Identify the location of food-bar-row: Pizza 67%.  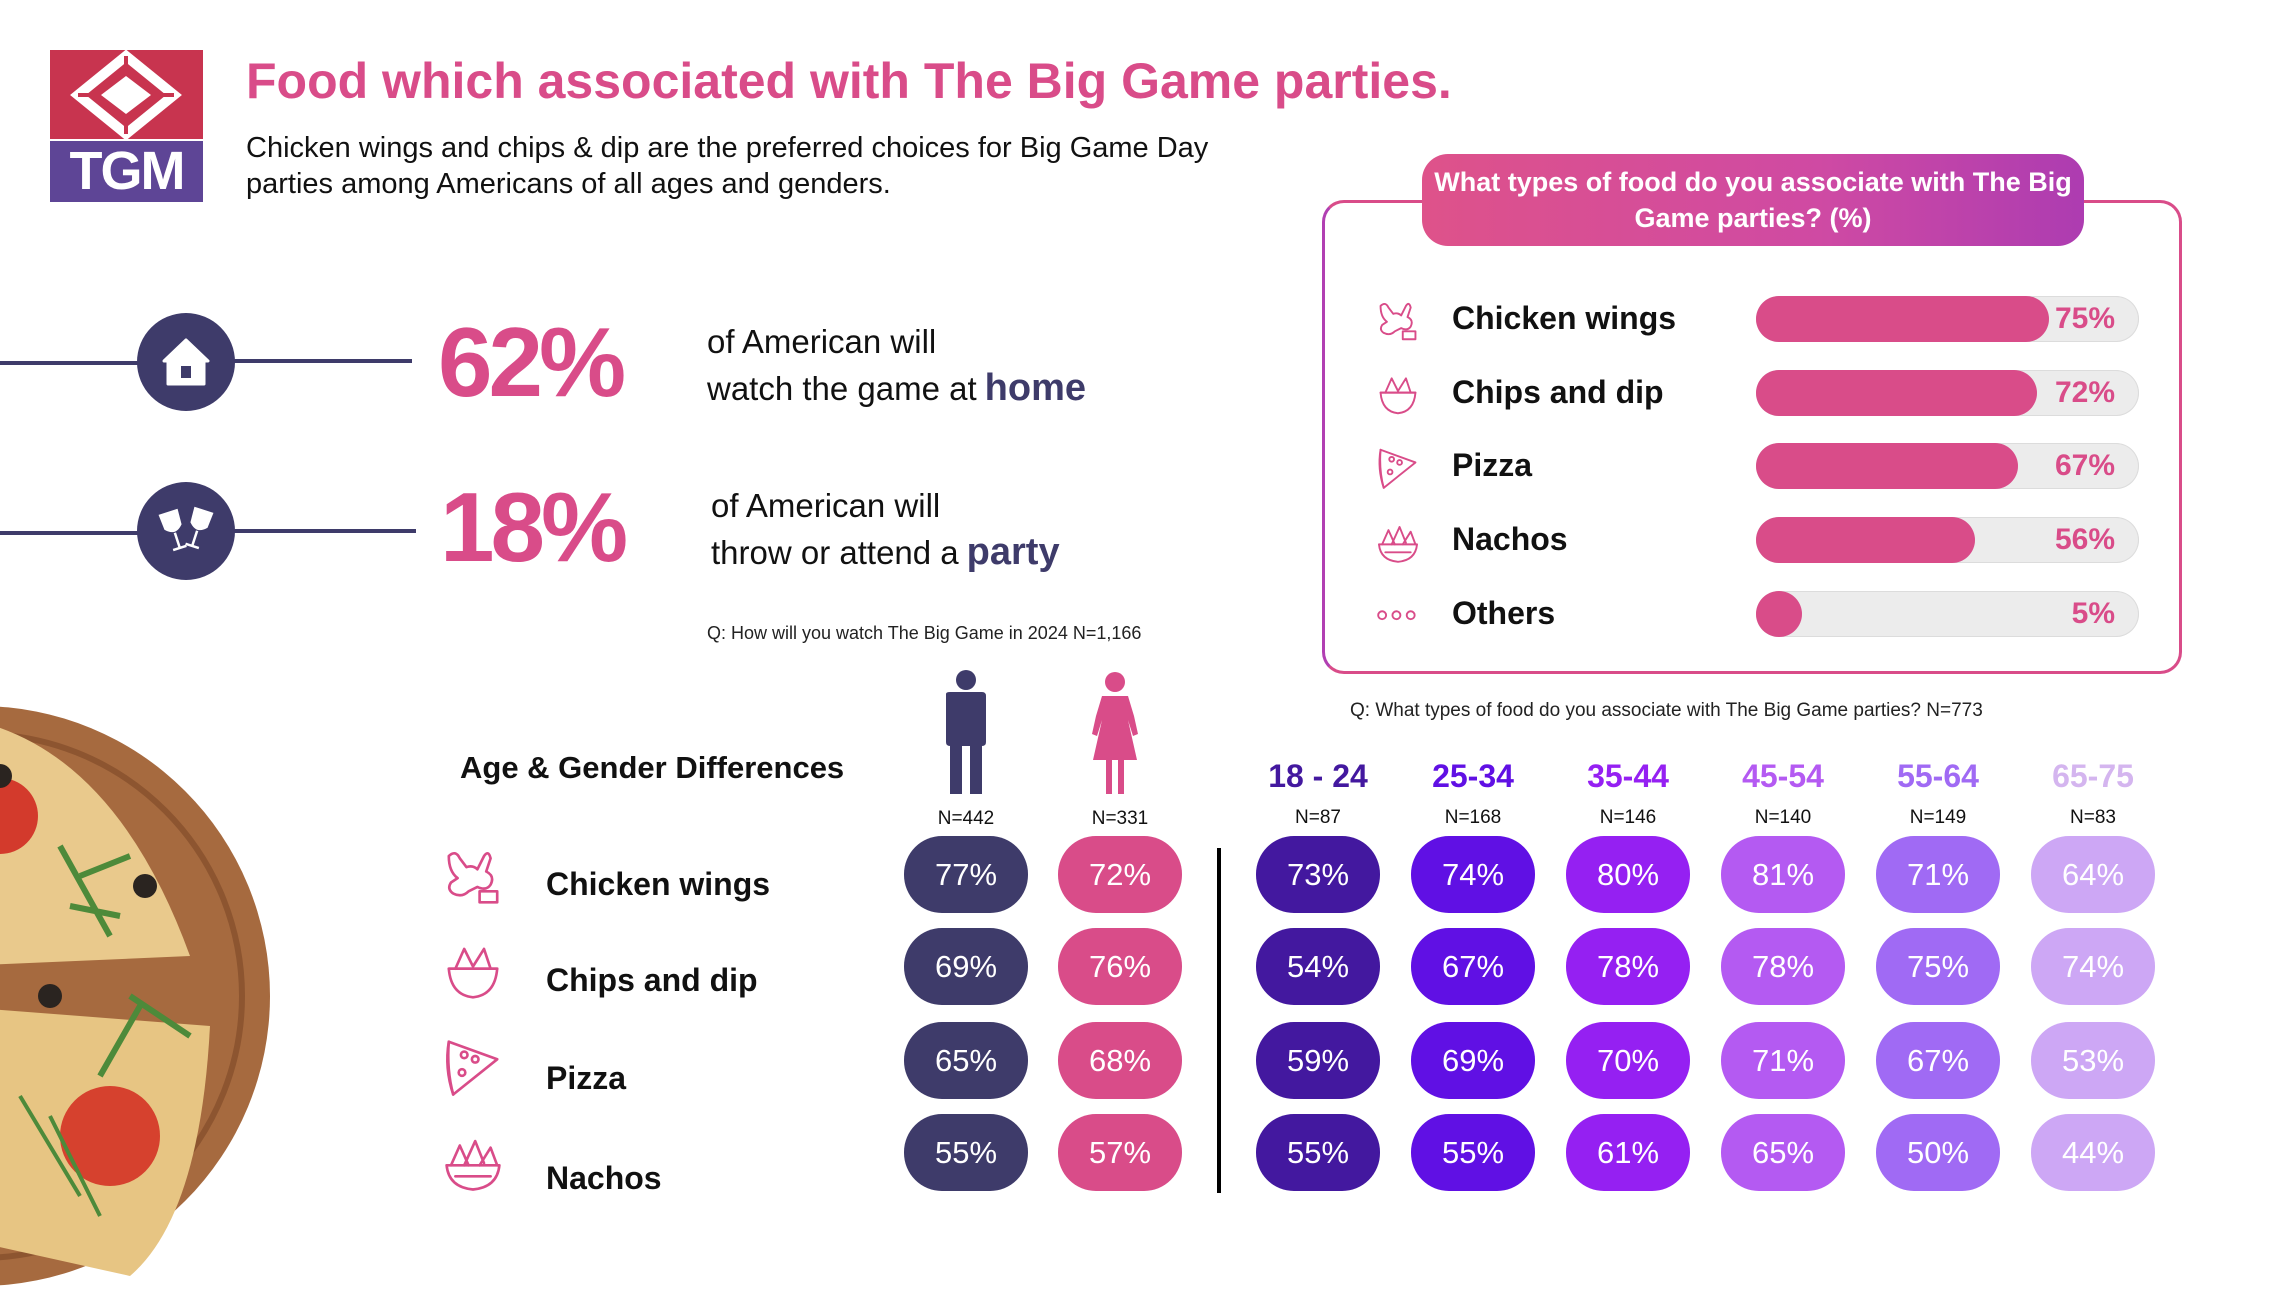
(1760, 467).